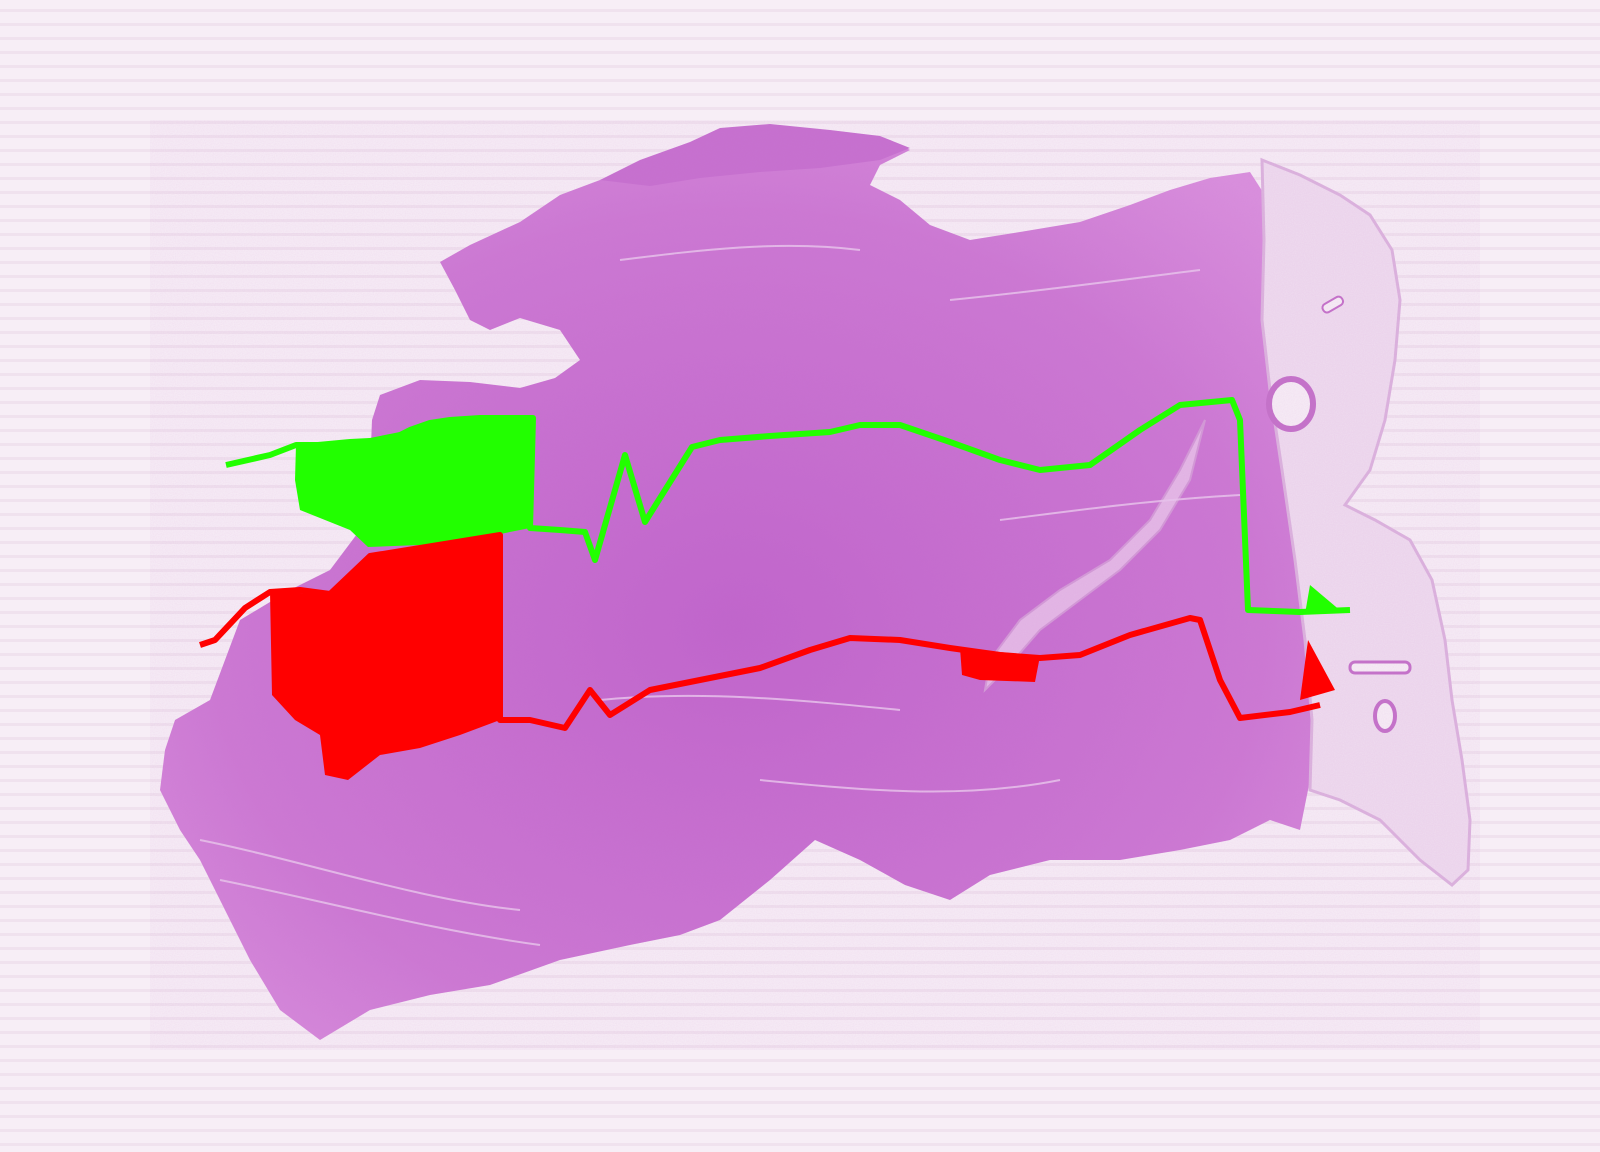 The height and width of the screenshot is (1152, 1600). I want to click on lower-boundary-fill, so click(385, 657).